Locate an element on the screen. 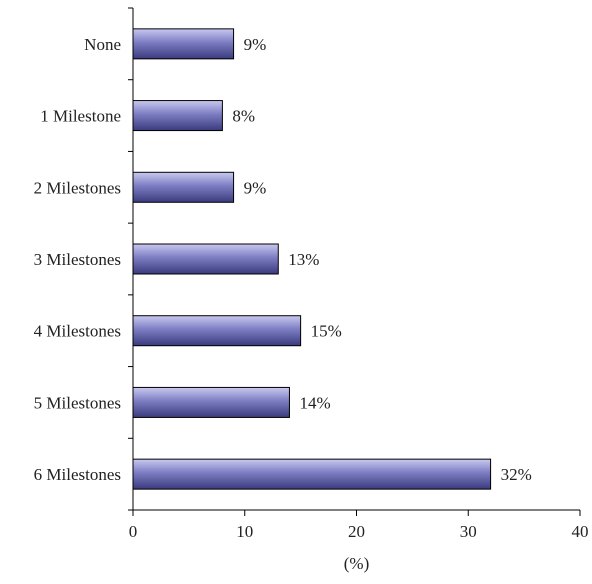 The image size is (592, 584). category-label: 3 Milestones is located at coordinates (77, 259).